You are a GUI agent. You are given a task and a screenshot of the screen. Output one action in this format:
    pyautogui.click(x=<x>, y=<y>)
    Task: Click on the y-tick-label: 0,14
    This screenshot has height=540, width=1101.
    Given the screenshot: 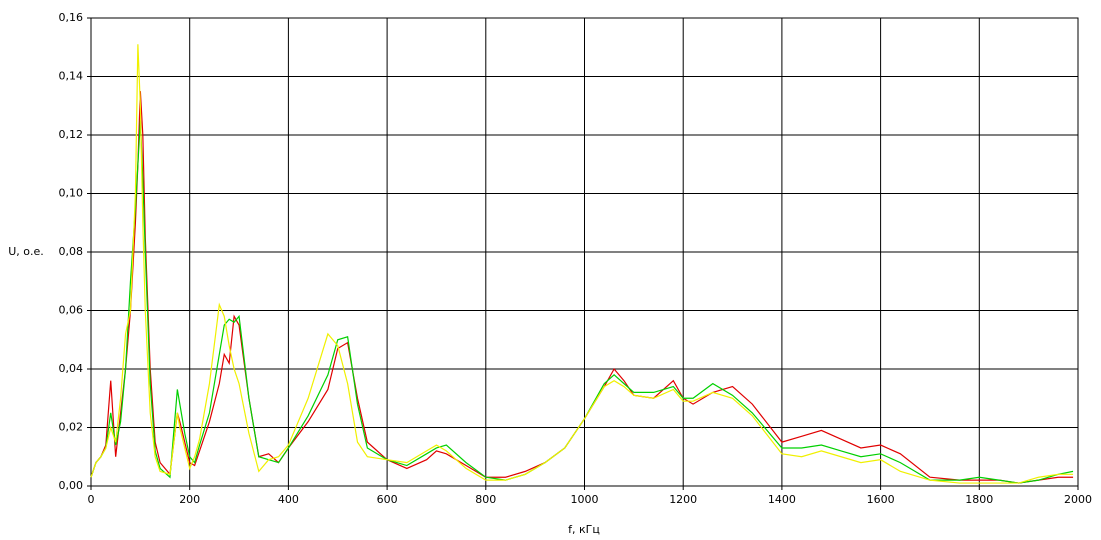 What is the action you would take?
    pyautogui.click(x=71, y=76)
    